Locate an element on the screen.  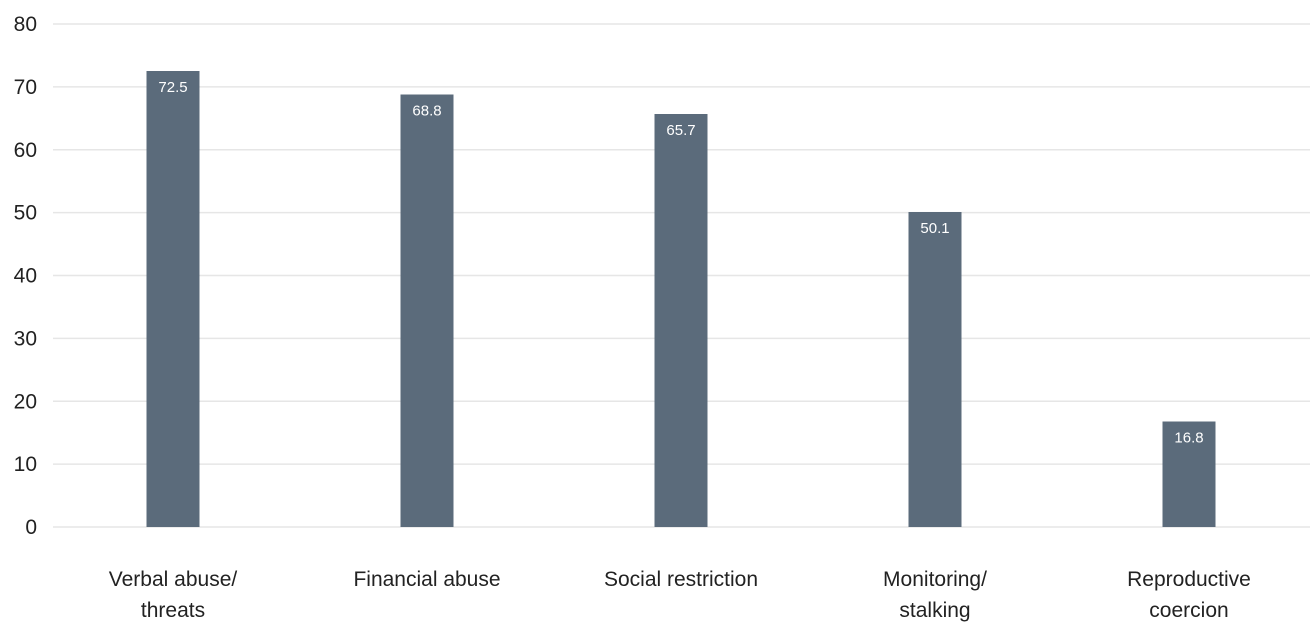
x-tick-label-line: Financial abuse is located at coordinates (426, 579).